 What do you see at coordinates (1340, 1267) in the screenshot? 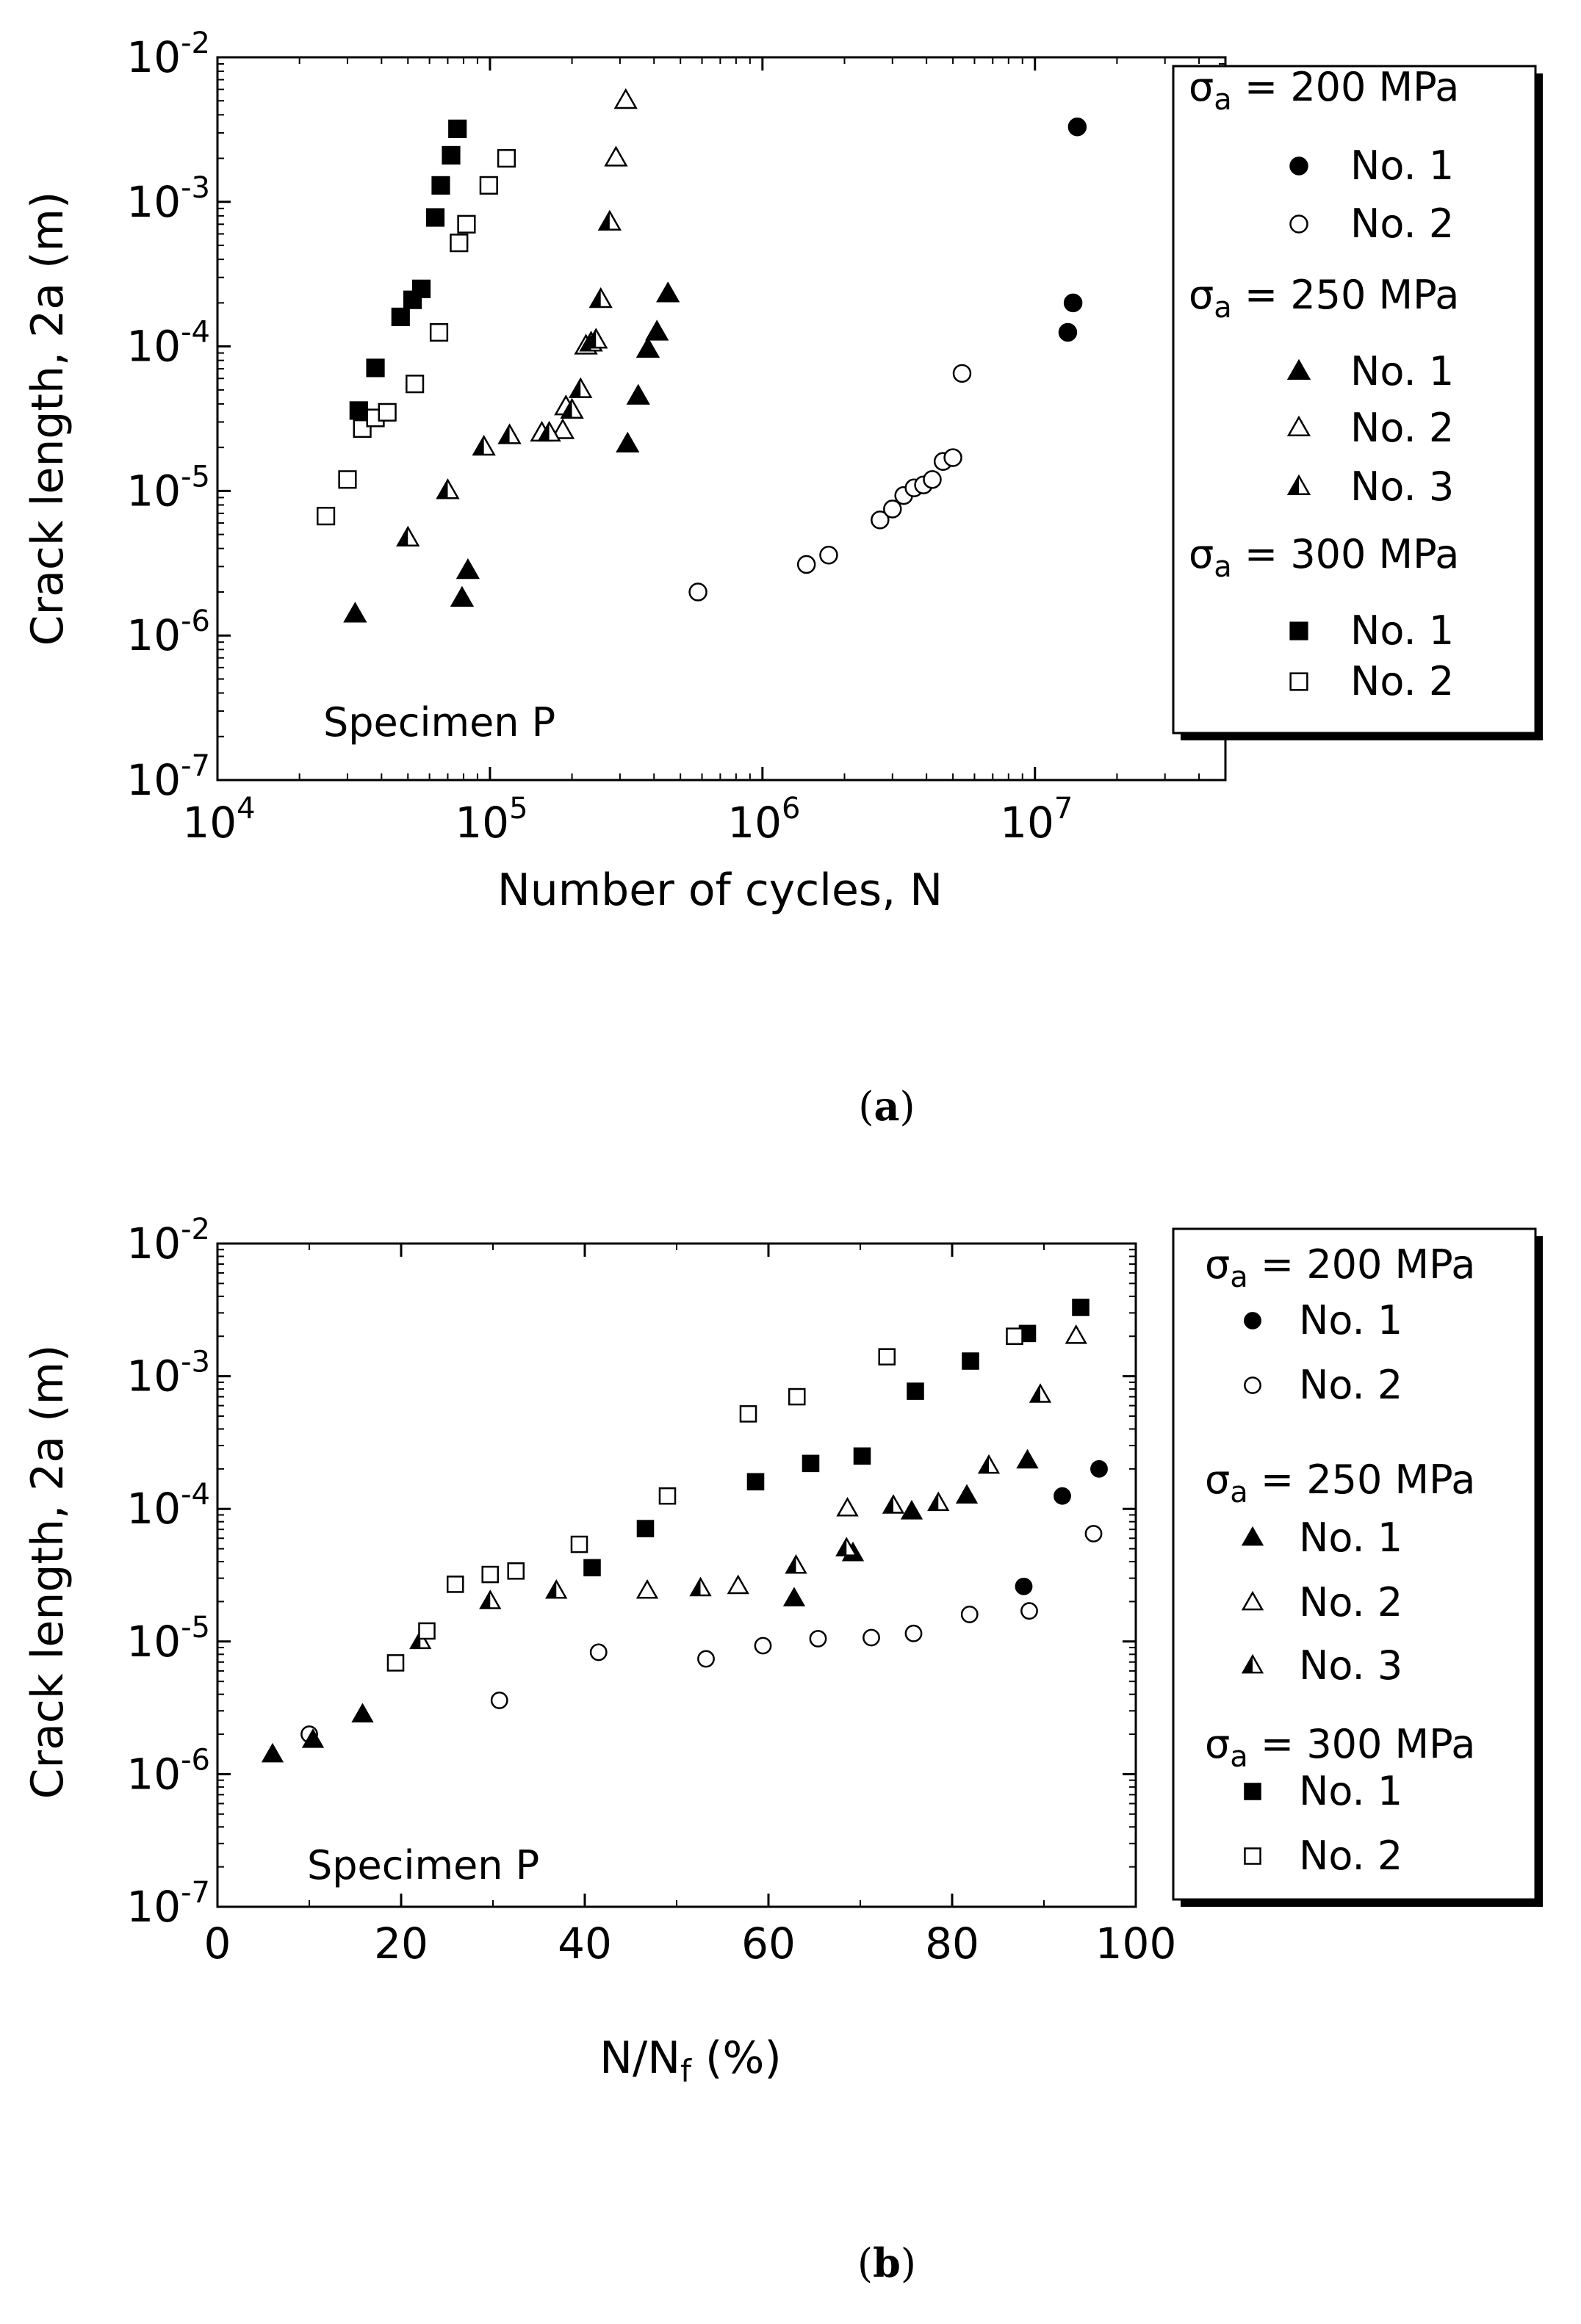
I see `legend-group-title: σa = 200 MPa` at bounding box center [1340, 1267].